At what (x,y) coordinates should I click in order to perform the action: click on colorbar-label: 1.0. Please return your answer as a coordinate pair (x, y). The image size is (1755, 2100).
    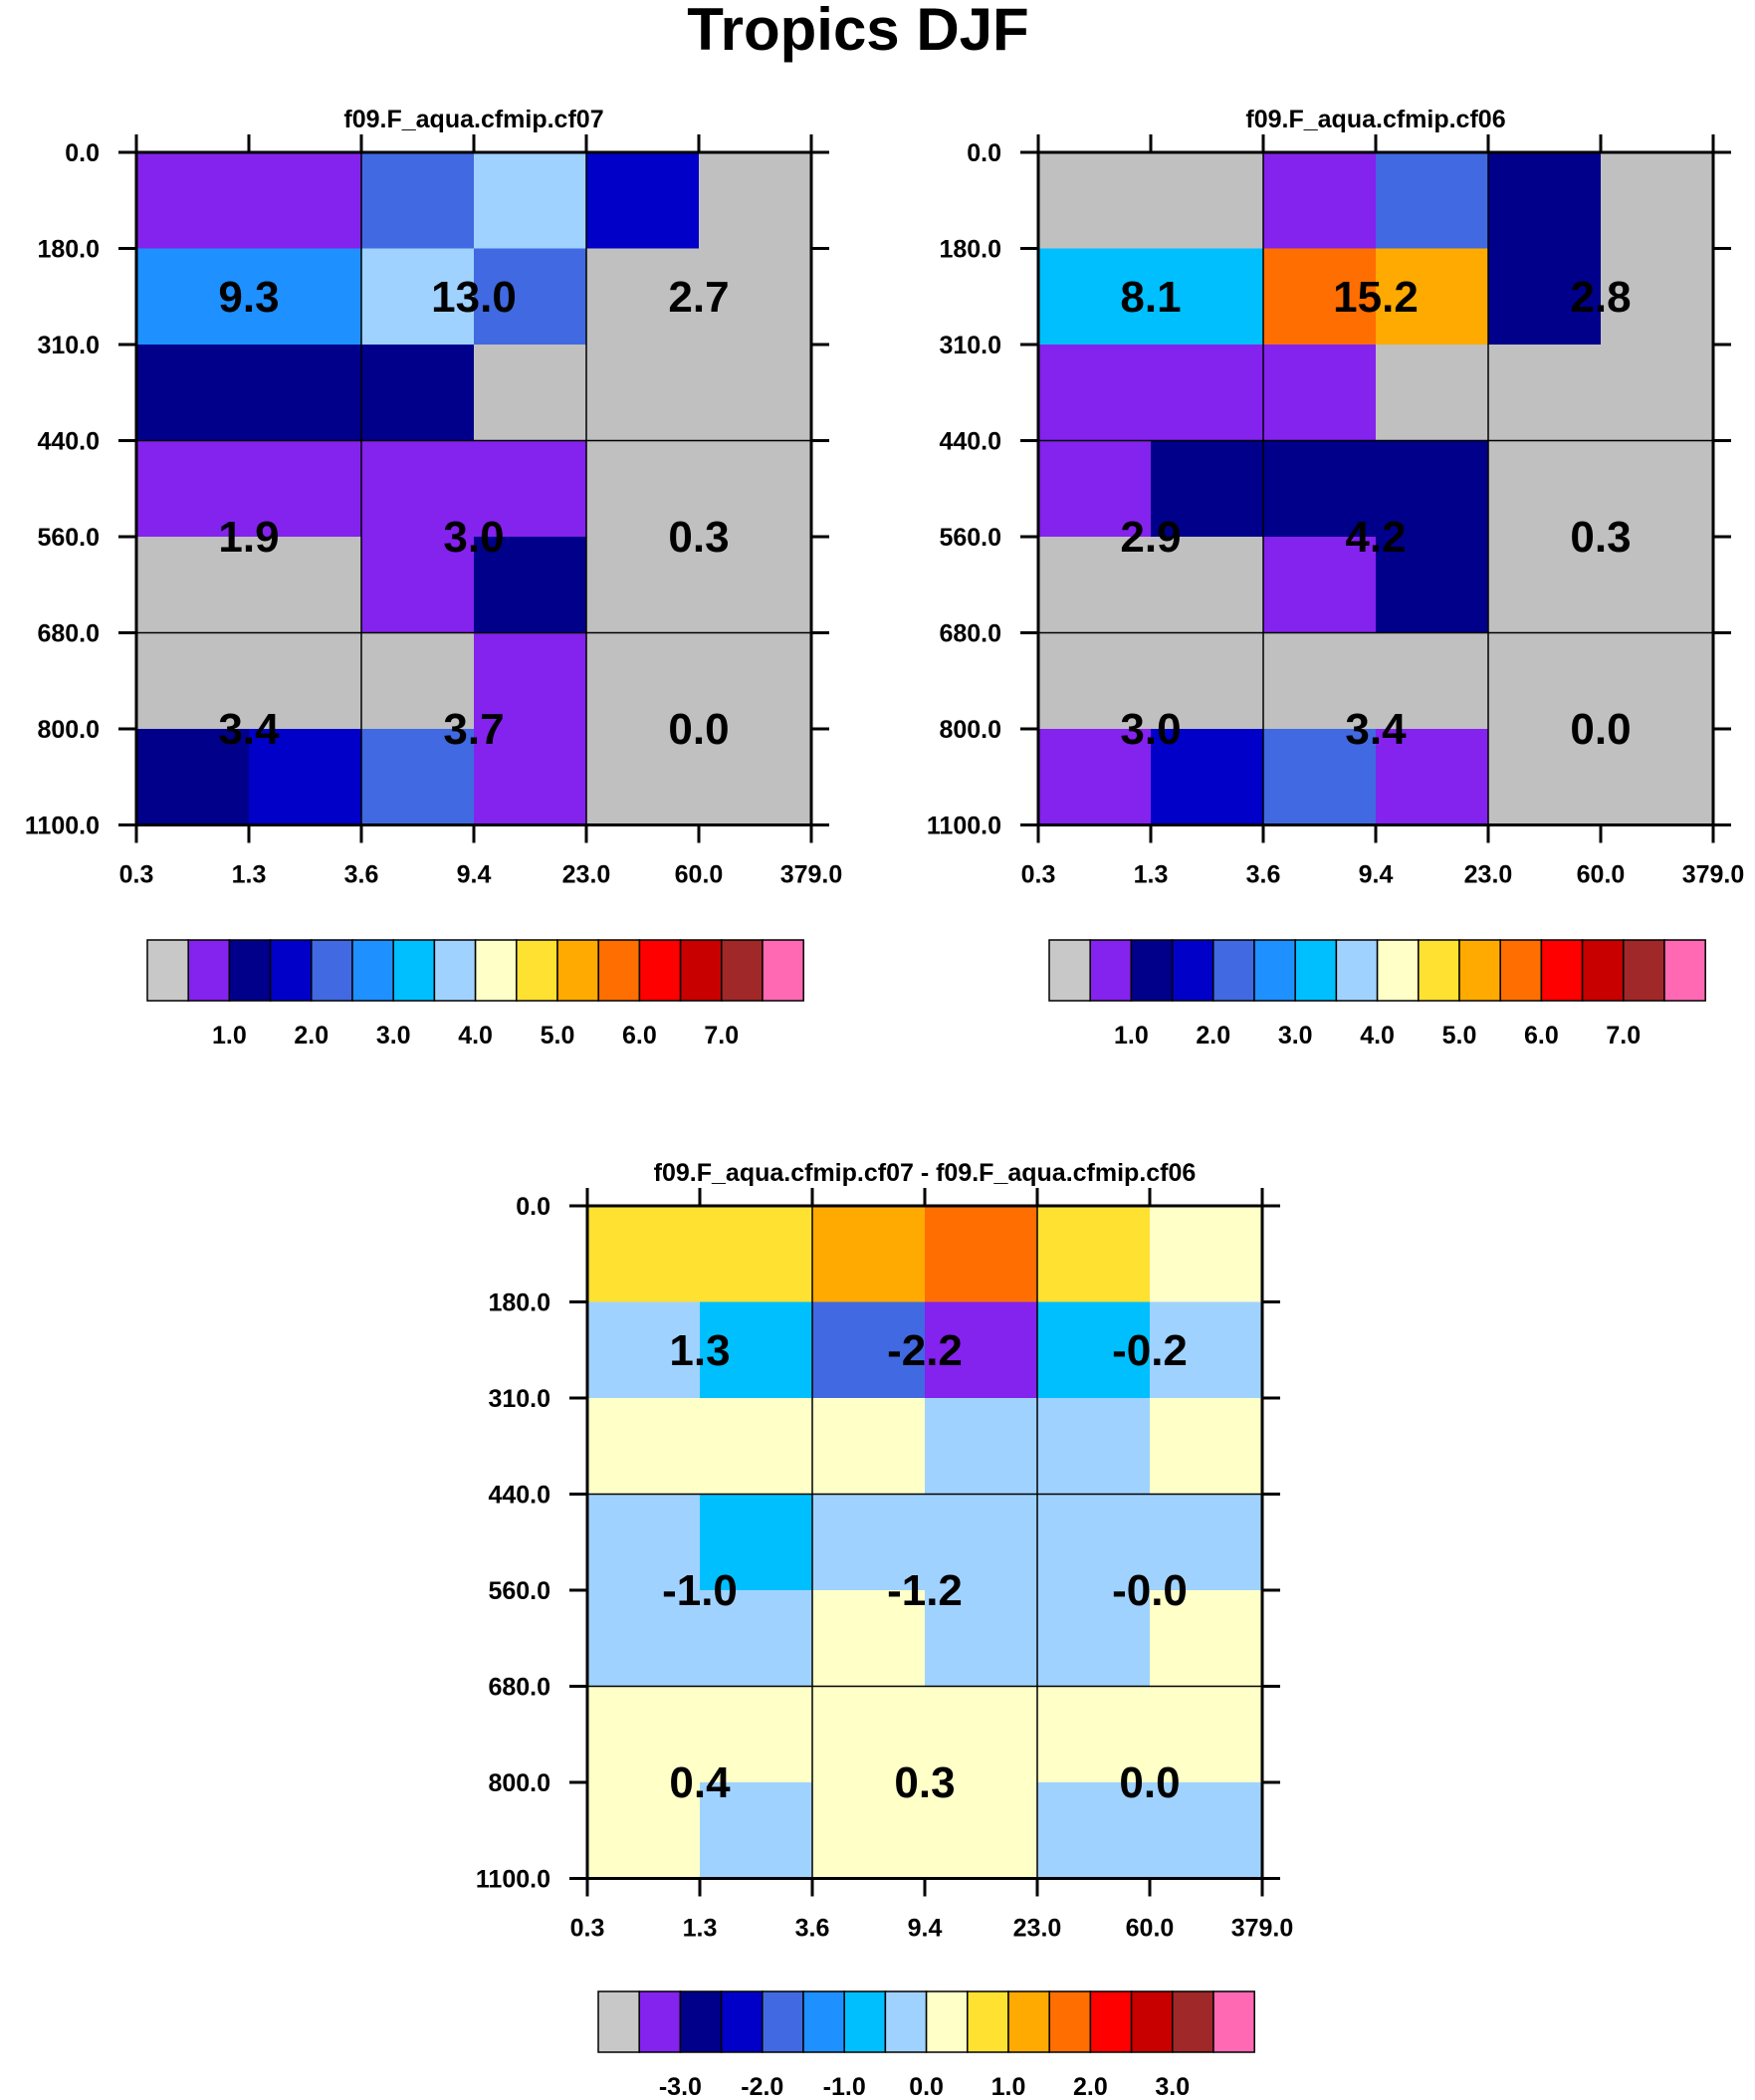
    Looking at the image, I should click on (1131, 1036).